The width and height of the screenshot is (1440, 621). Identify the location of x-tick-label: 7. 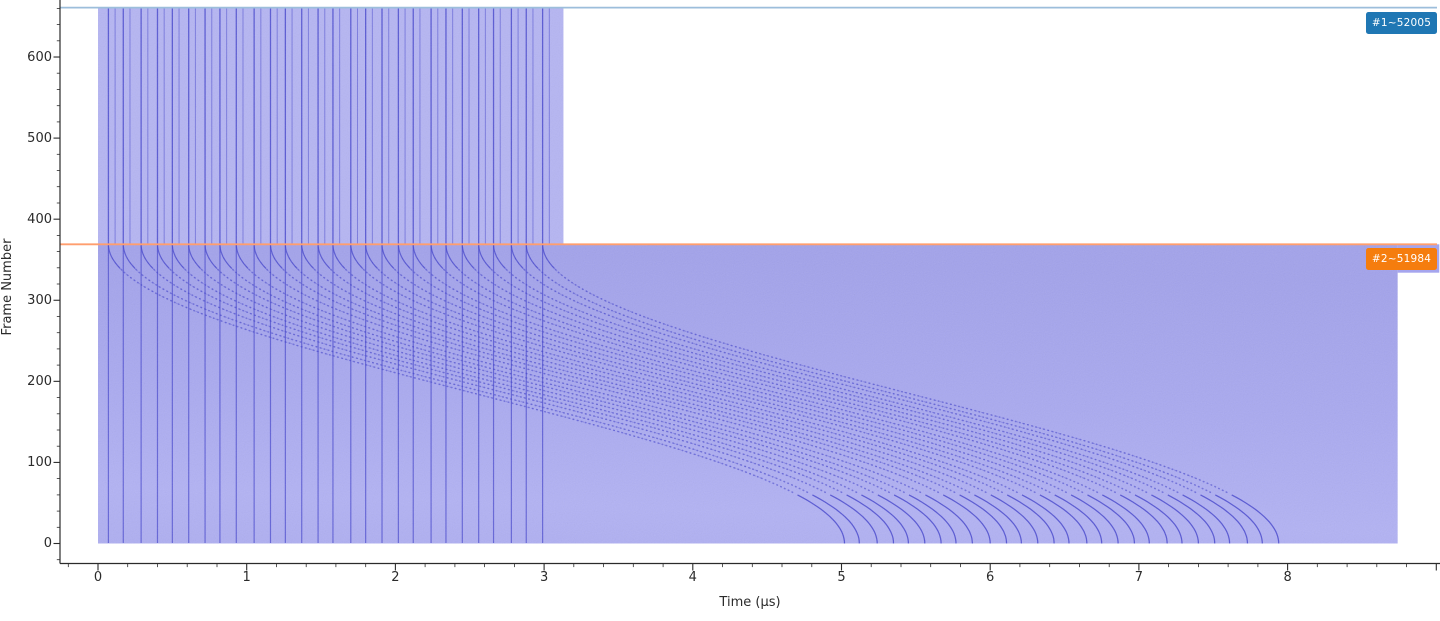
(1139, 577).